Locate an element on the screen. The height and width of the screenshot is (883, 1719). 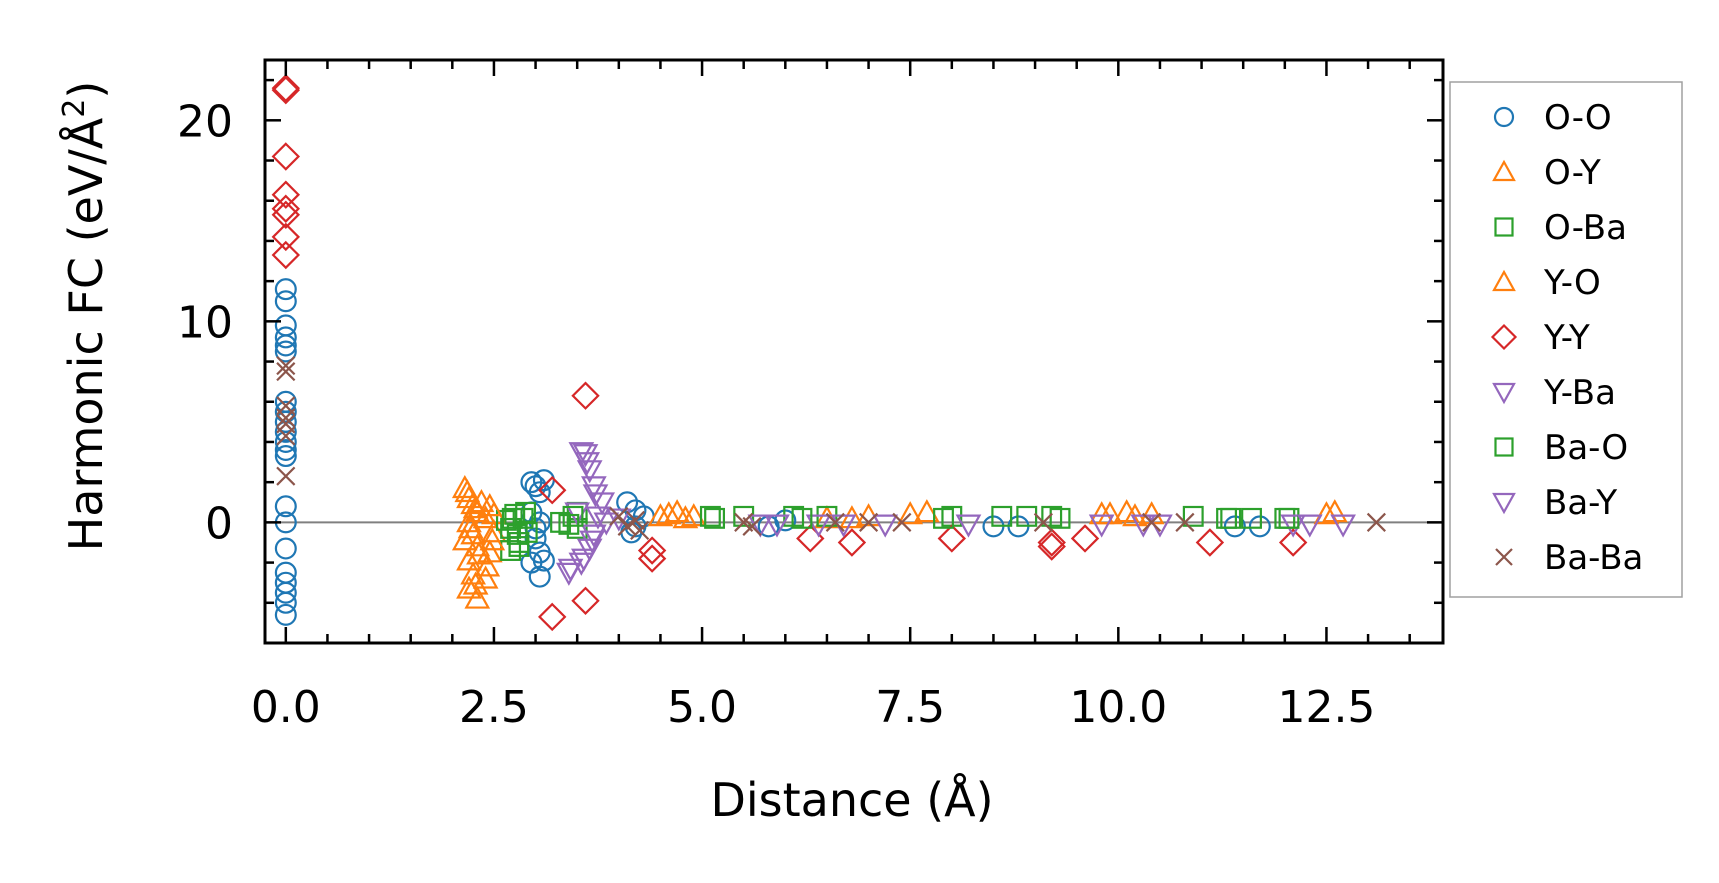
legend-item: Ba-Y is located at coordinates (1554, 503).